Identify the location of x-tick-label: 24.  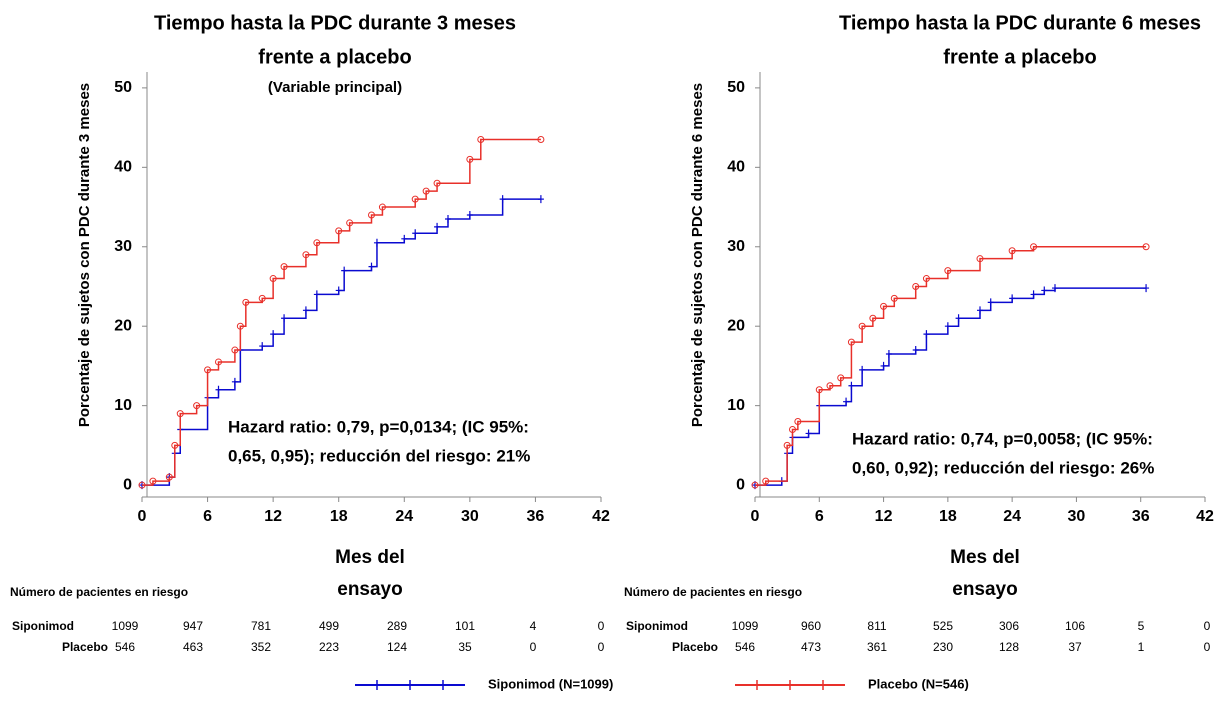
(404, 516).